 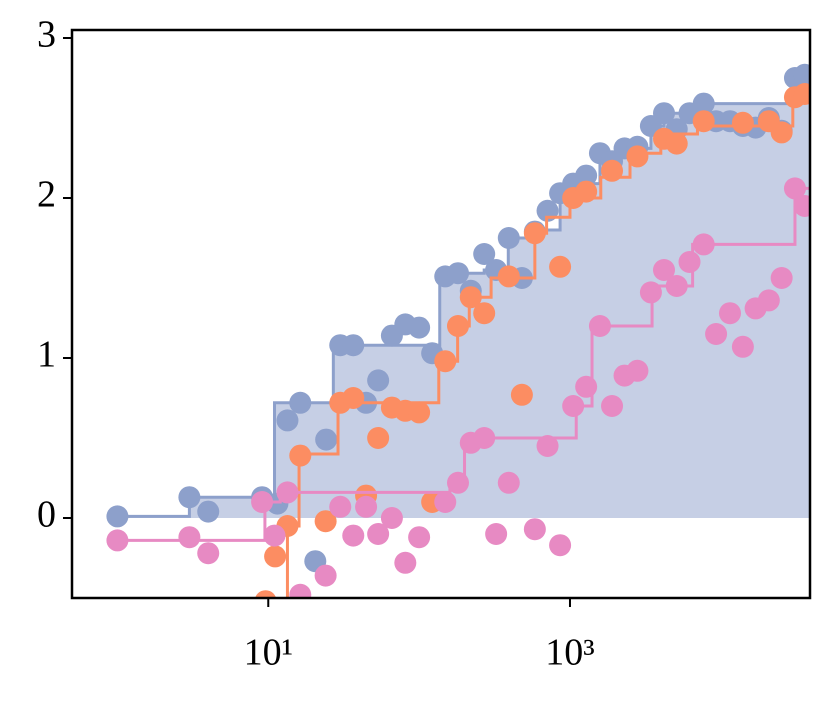 I want to click on y-tick-label: 2, so click(x=46, y=195).